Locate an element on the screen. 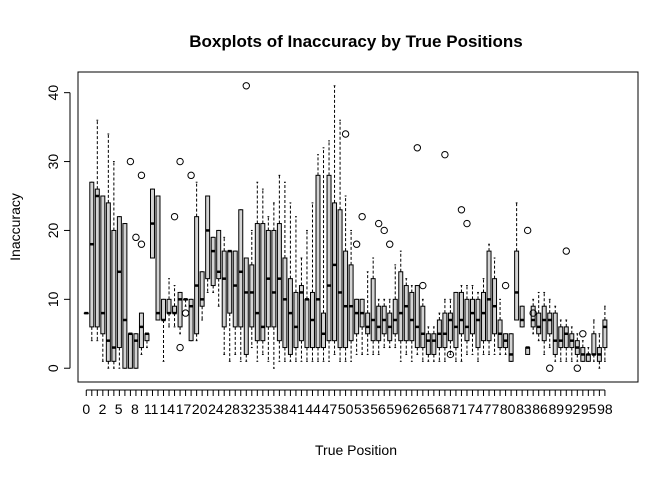 Image resolution: width=672 pixels, height=480 pixels. x-tick-label: 80 is located at coordinates (508, 409).